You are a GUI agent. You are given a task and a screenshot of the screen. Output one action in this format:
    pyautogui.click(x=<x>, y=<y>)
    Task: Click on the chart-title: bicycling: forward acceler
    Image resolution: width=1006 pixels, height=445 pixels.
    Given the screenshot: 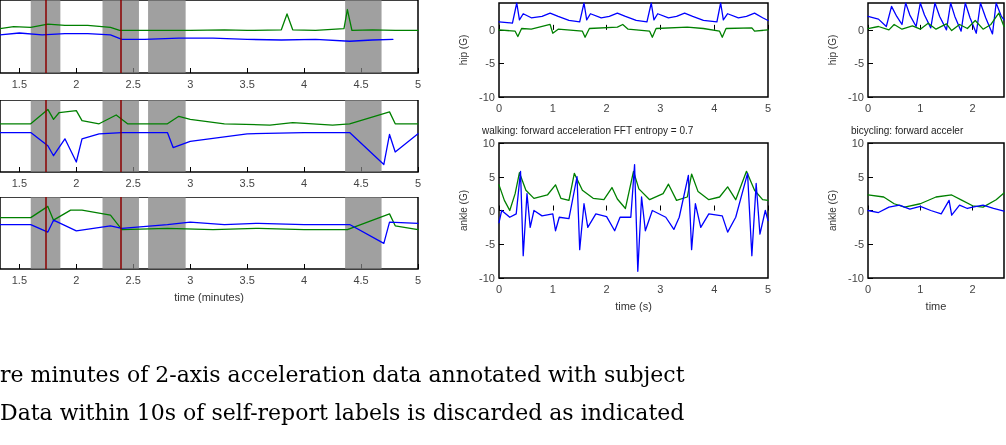 What is the action you would take?
    pyautogui.click(x=907, y=130)
    